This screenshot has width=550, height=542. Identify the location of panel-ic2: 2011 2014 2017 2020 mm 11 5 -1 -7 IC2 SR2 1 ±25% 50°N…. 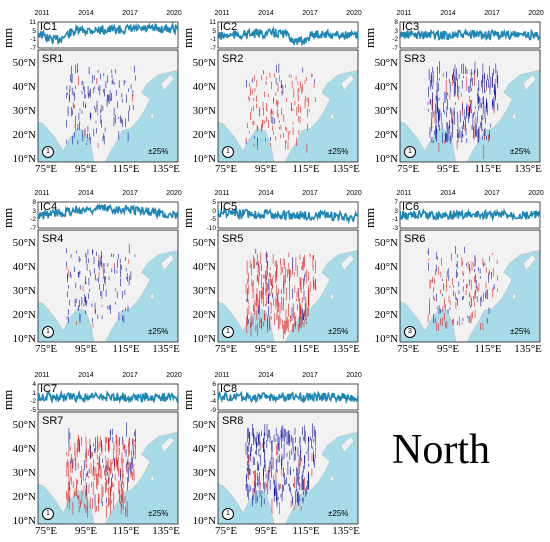
(276, 87).